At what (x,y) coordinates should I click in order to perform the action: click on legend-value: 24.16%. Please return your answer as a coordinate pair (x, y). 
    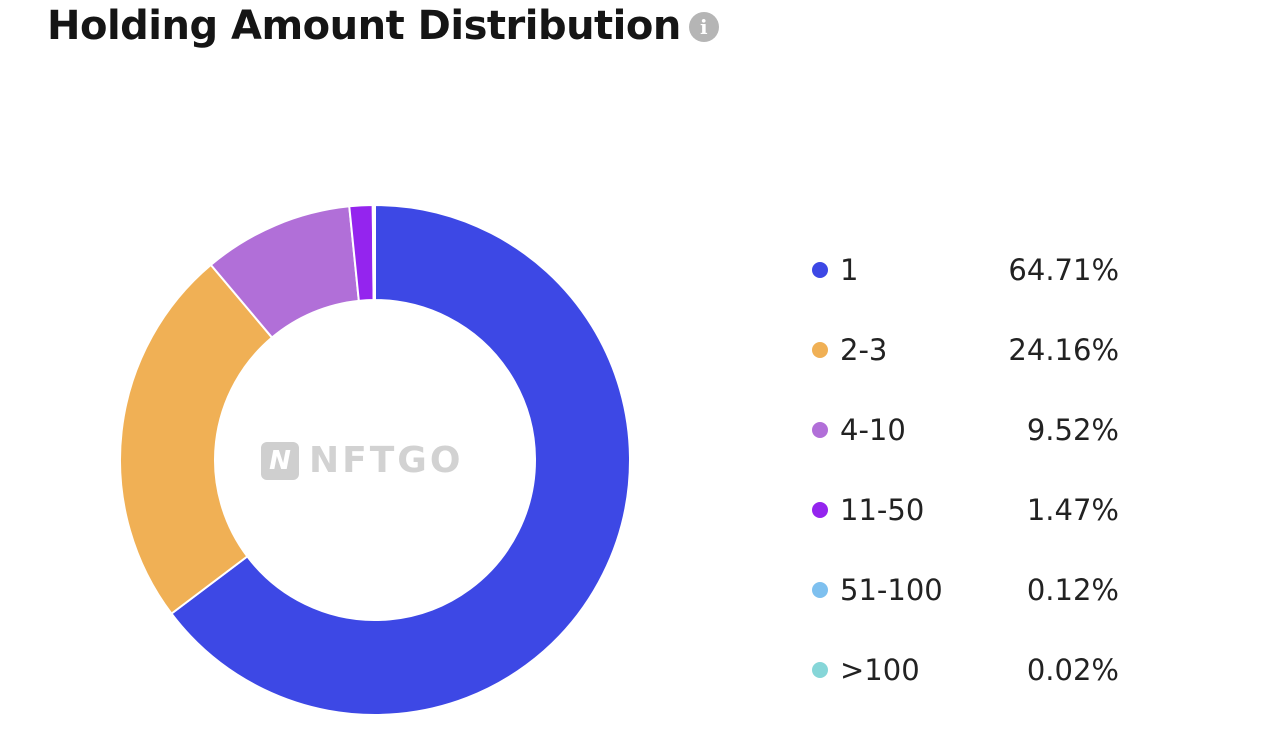
    Looking at the image, I should click on (1063, 350).